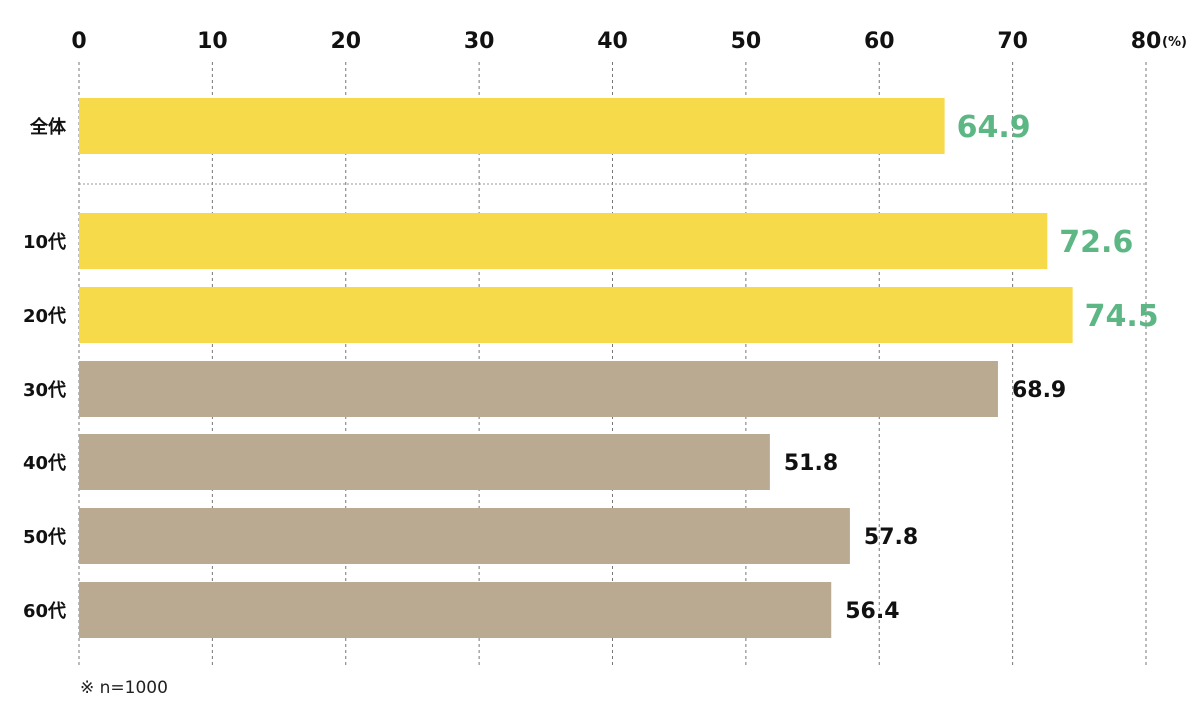 This screenshot has height=708, width=1200. Describe the element at coordinates (1012, 41) in the screenshot. I see `x-tick-label: 70` at that location.